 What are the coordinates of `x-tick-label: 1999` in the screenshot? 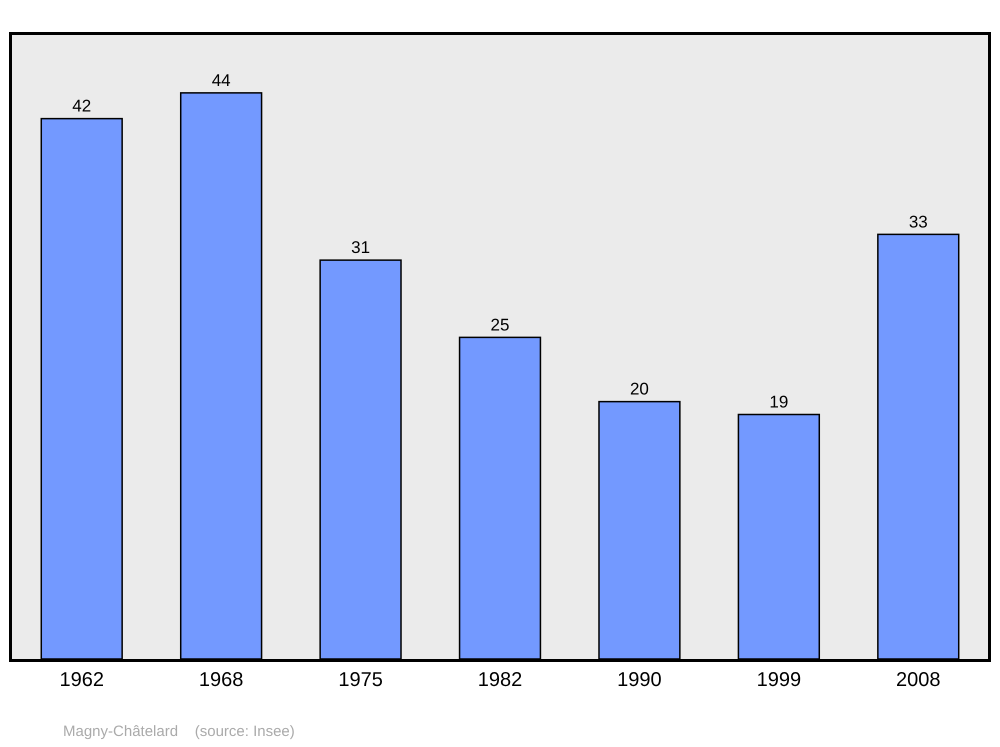 It's located at (779, 679).